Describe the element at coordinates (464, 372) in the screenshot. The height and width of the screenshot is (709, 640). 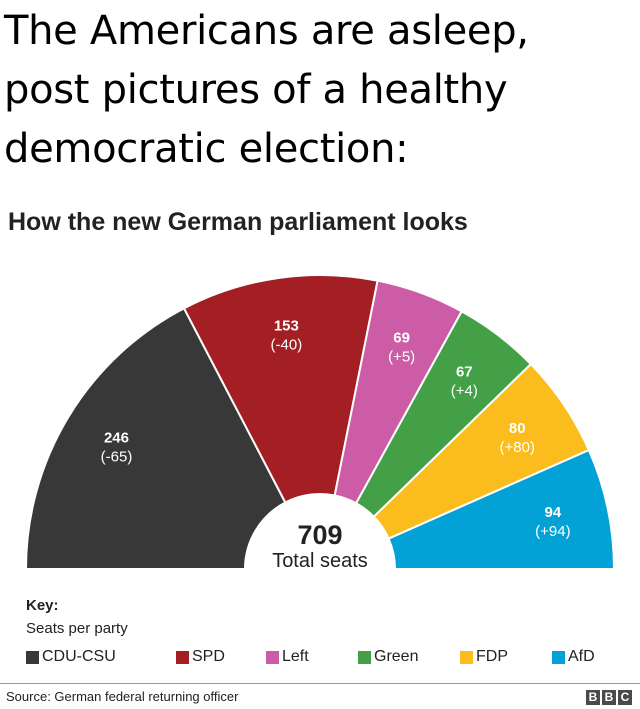
I see `seat-count-label: 67` at that location.